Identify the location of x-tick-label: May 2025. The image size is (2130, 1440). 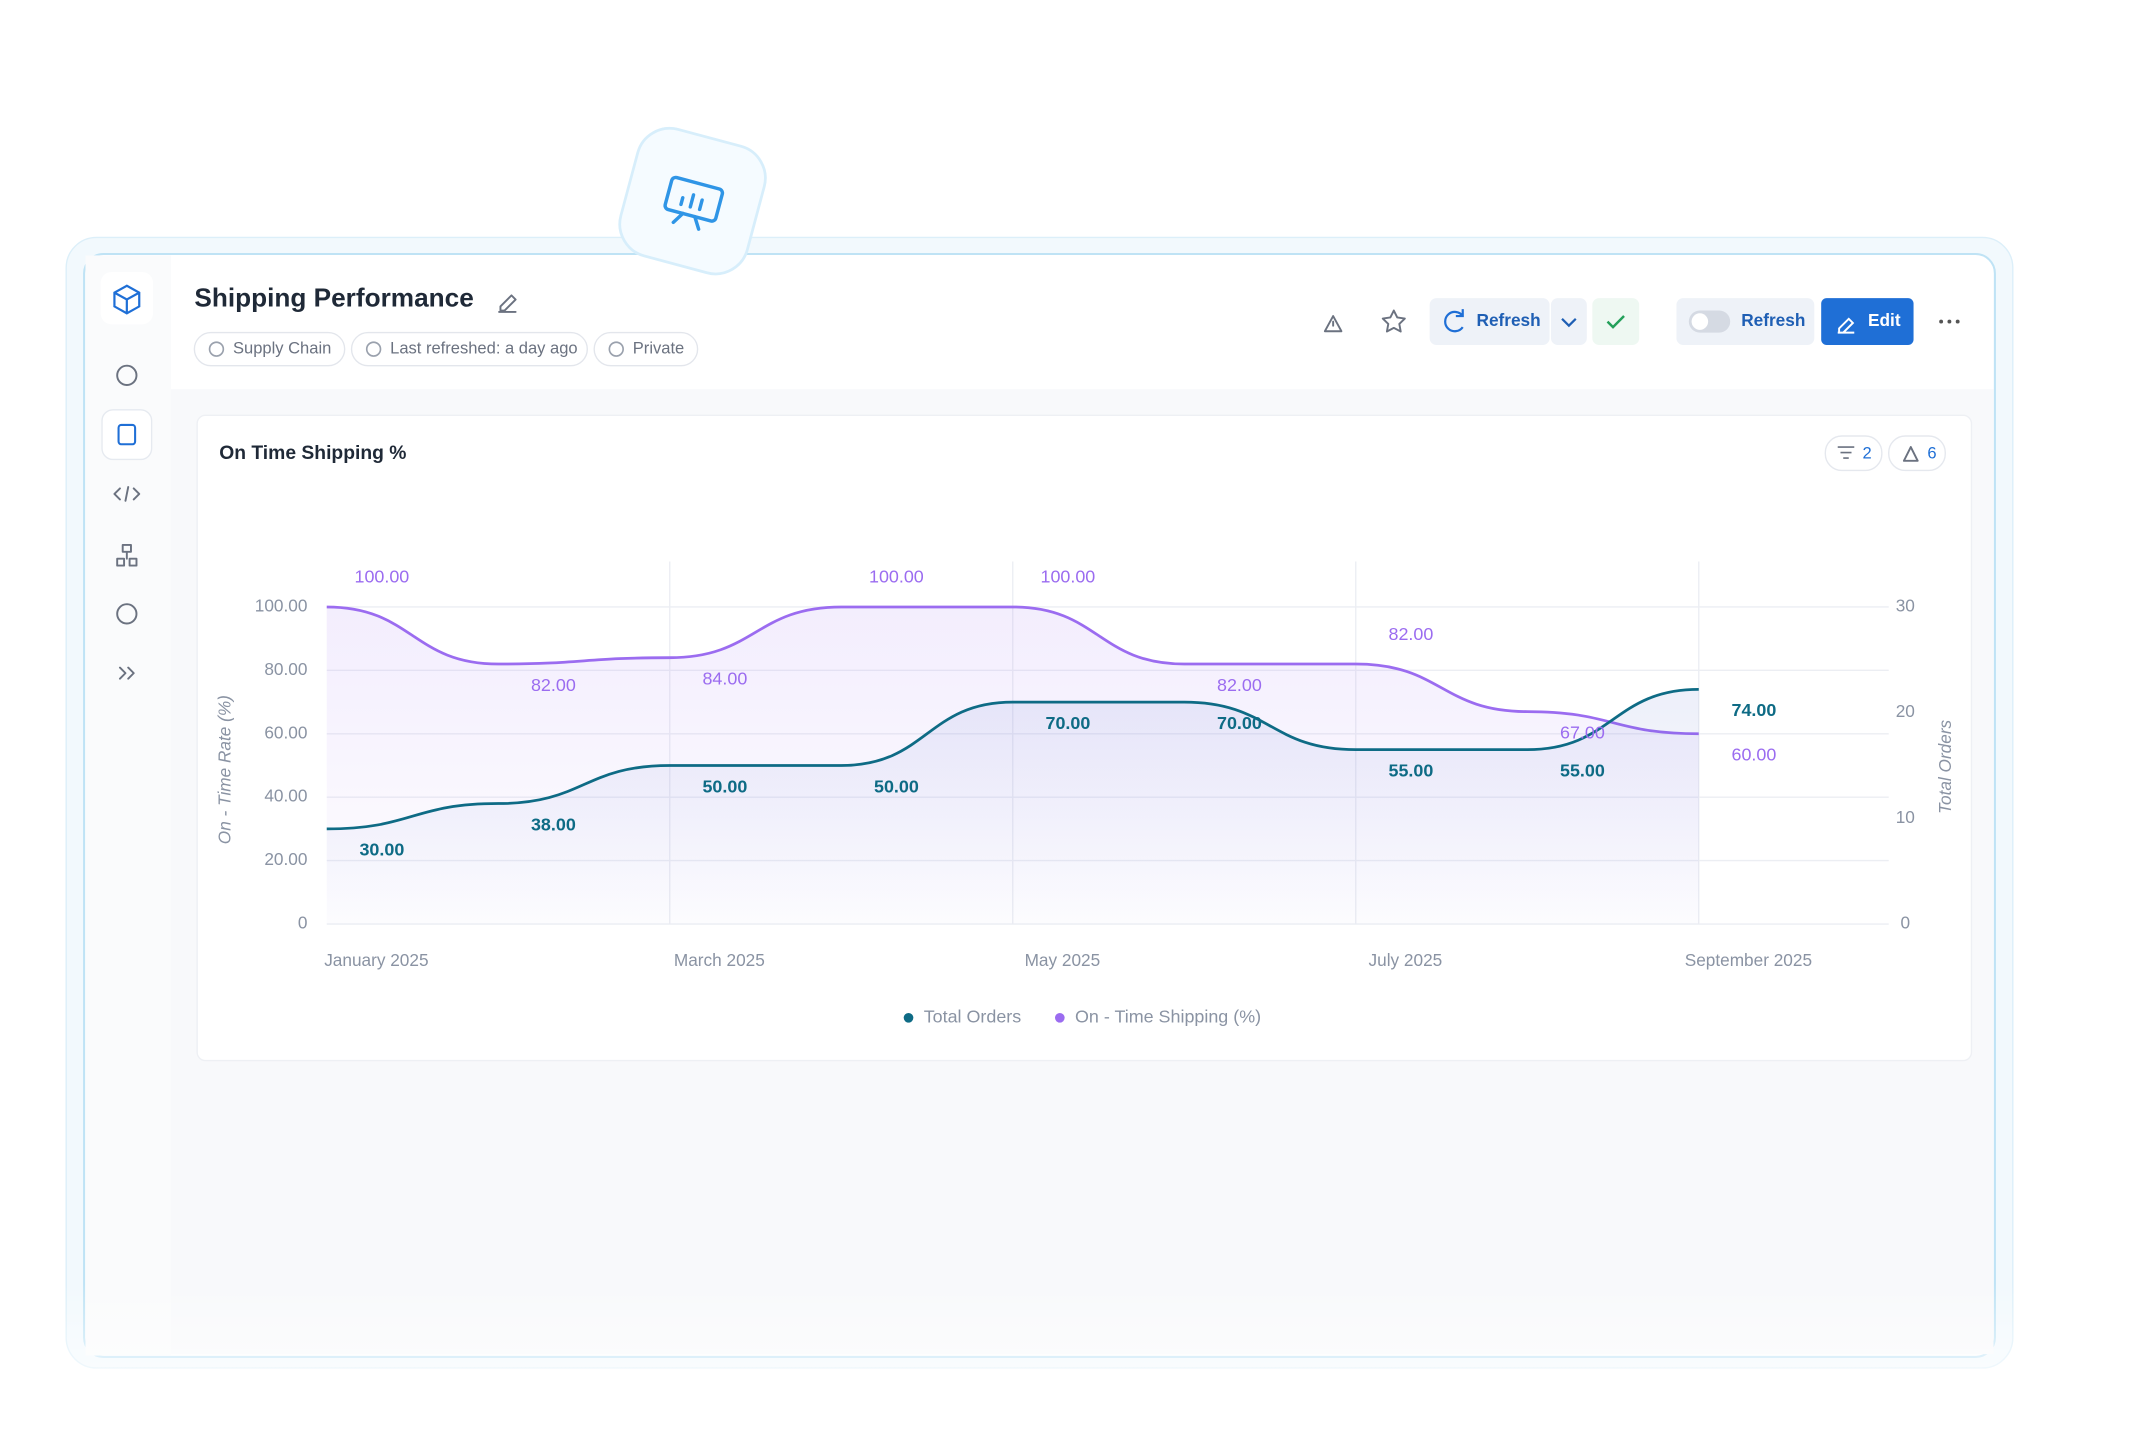
(1063, 960).